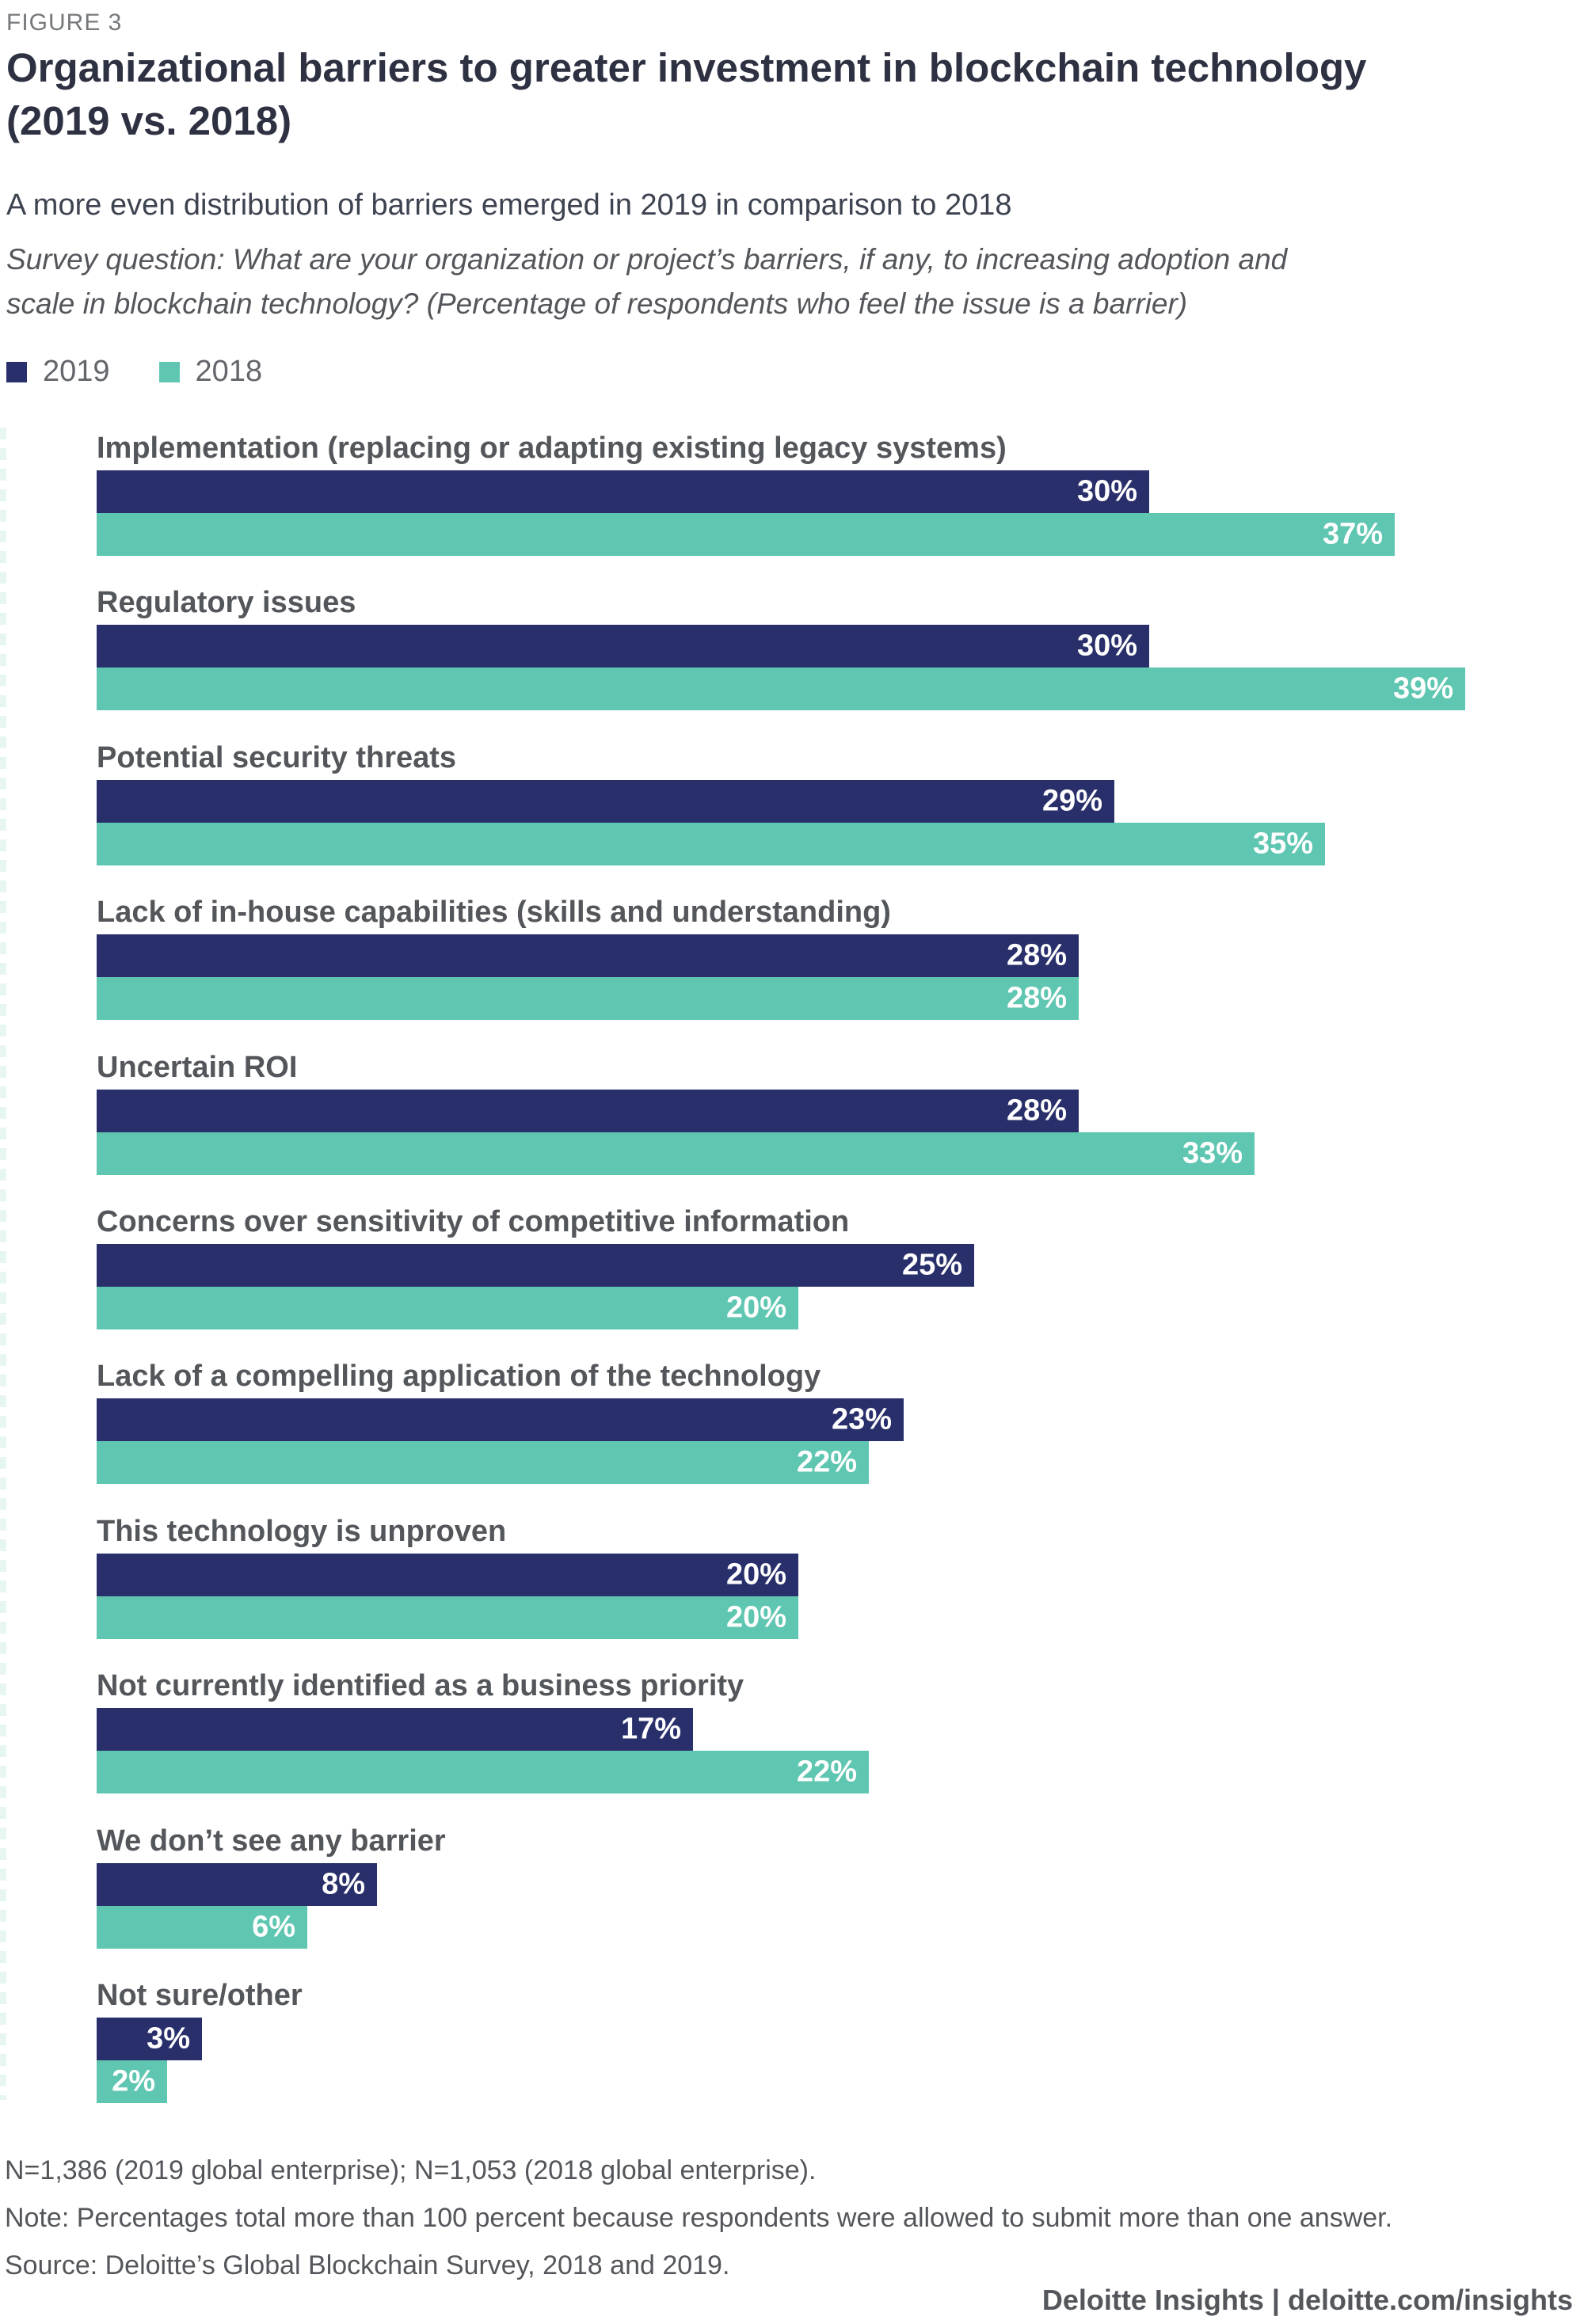 The width and height of the screenshot is (1584, 2324). What do you see at coordinates (931, 1265) in the screenshot?
I see `bar-value-label: 25%` at bounding box center [931, 1265].